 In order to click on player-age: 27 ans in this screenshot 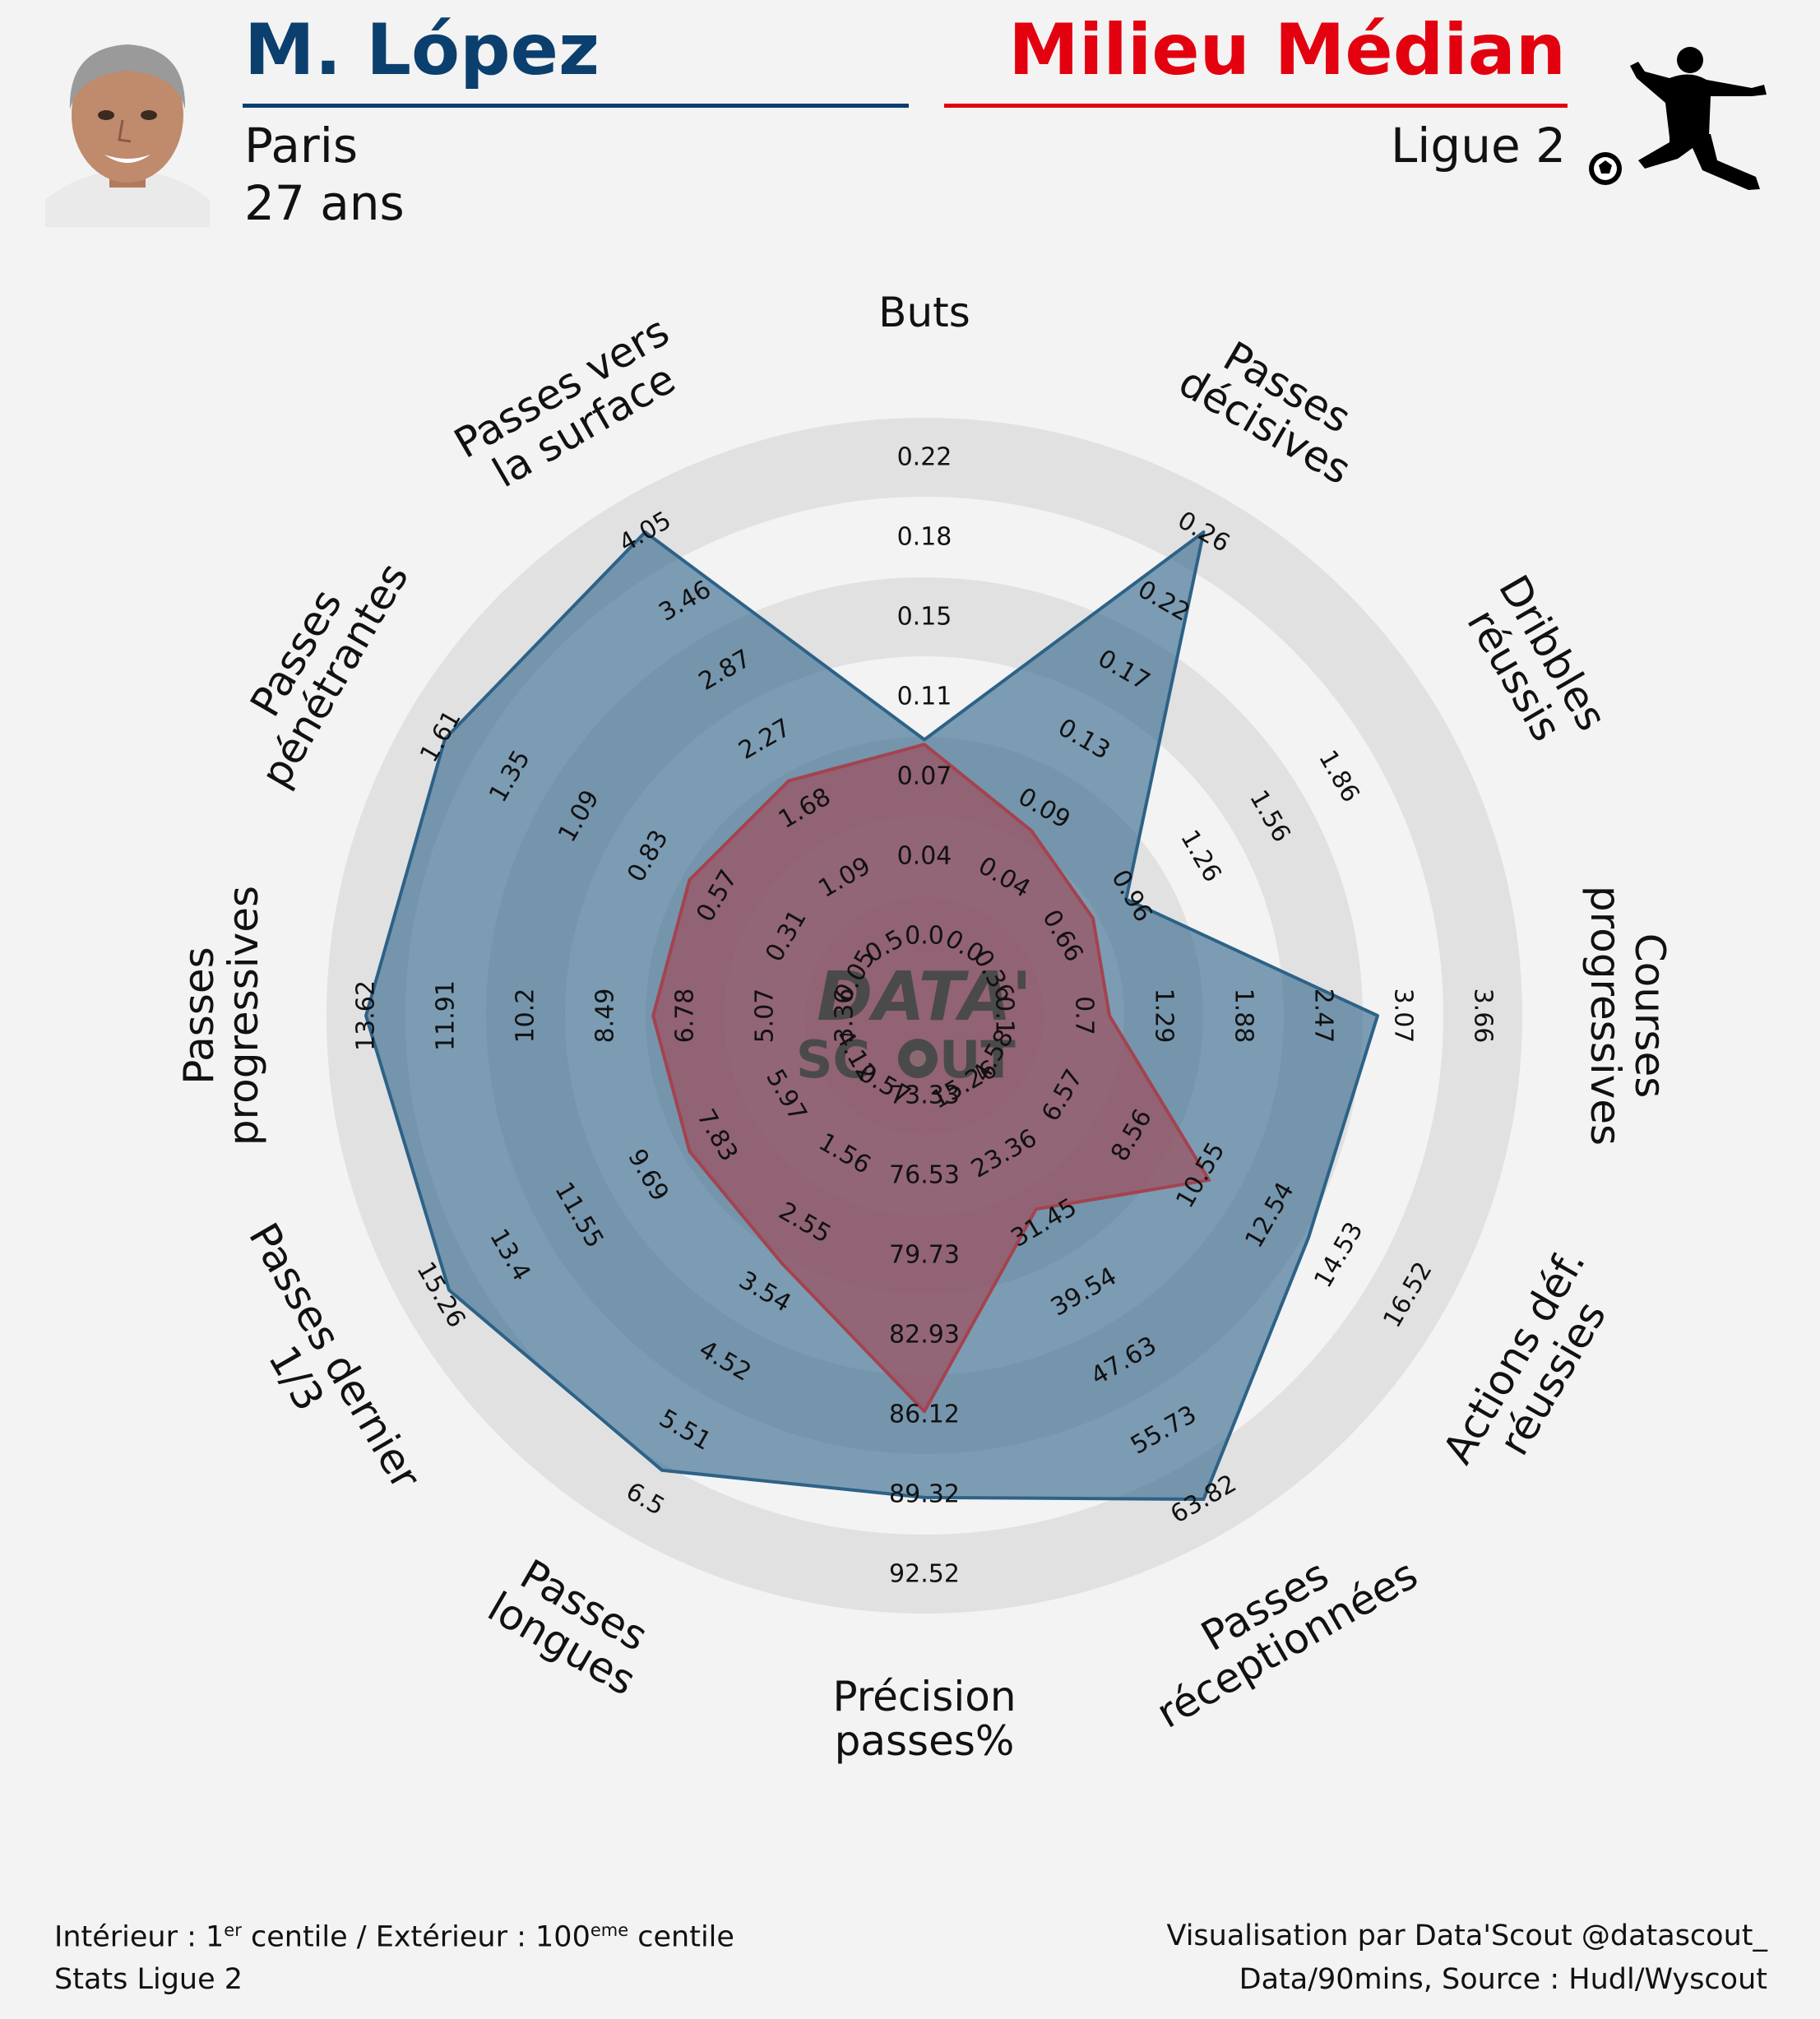, I will do `click(324, 203)`.